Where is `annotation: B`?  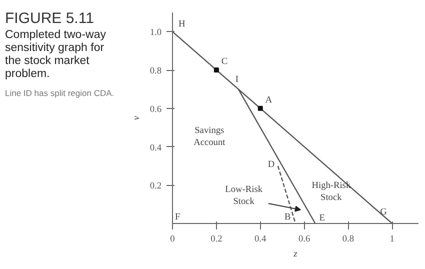 annotation: B is located at coordinates (287, 217).